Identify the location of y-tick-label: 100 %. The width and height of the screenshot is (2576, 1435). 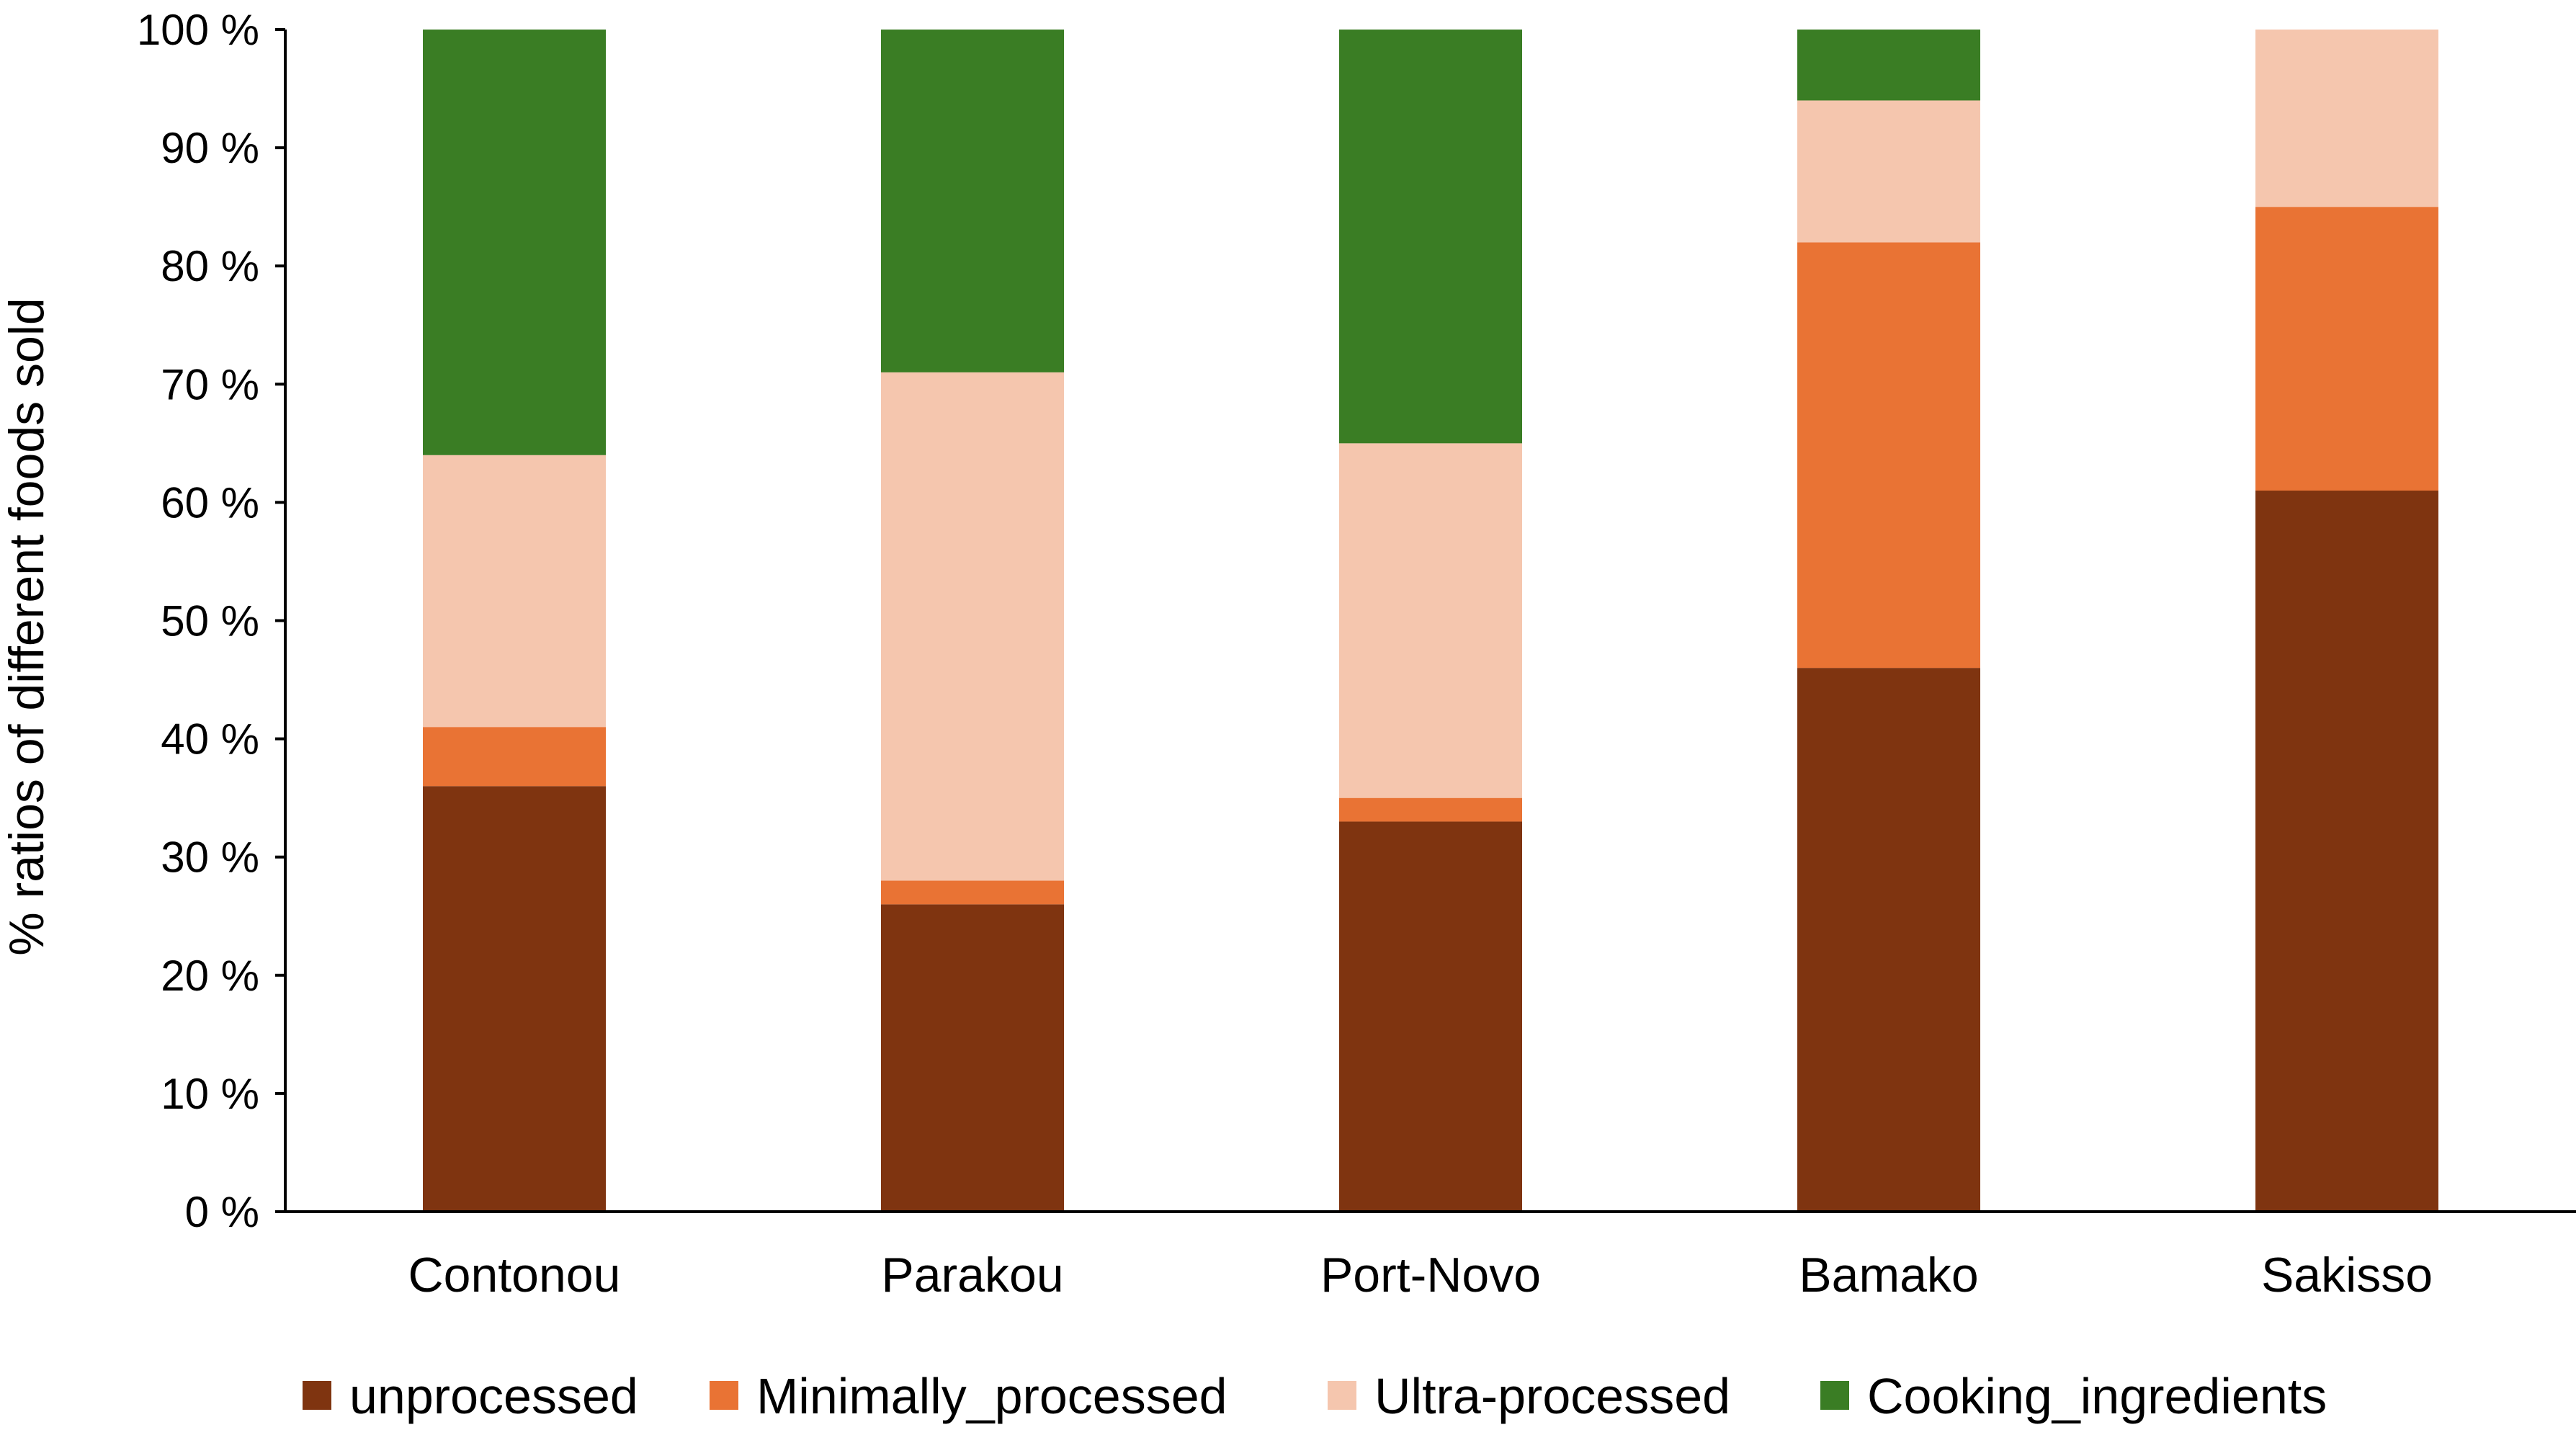
(198, 30).